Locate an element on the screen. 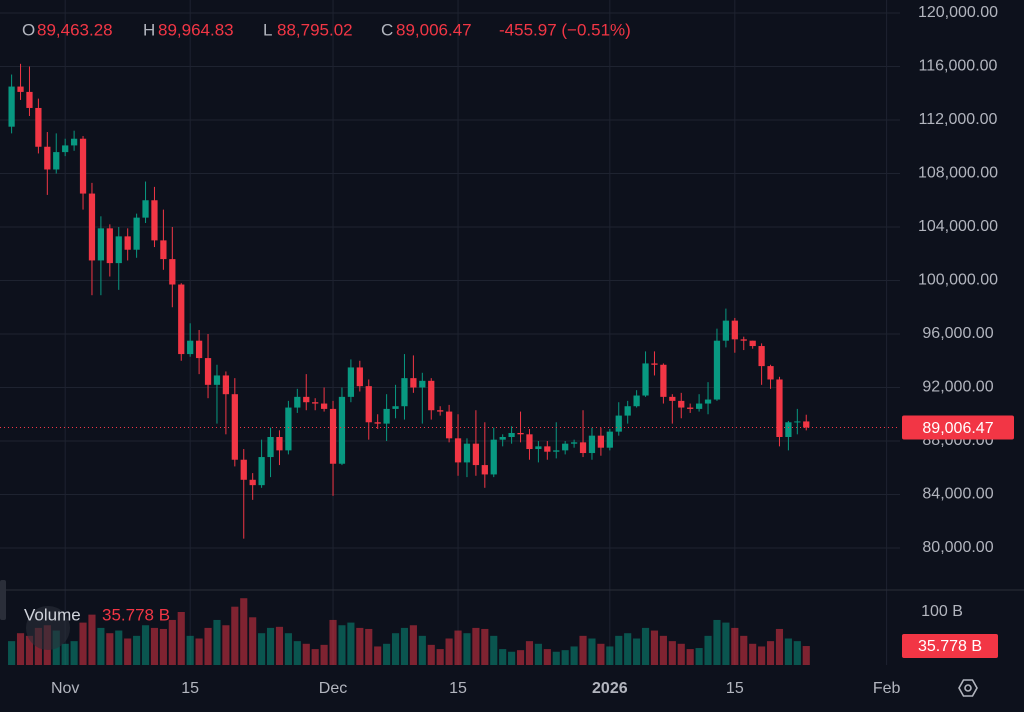  volume-tag is located at coordinates (950, 646).